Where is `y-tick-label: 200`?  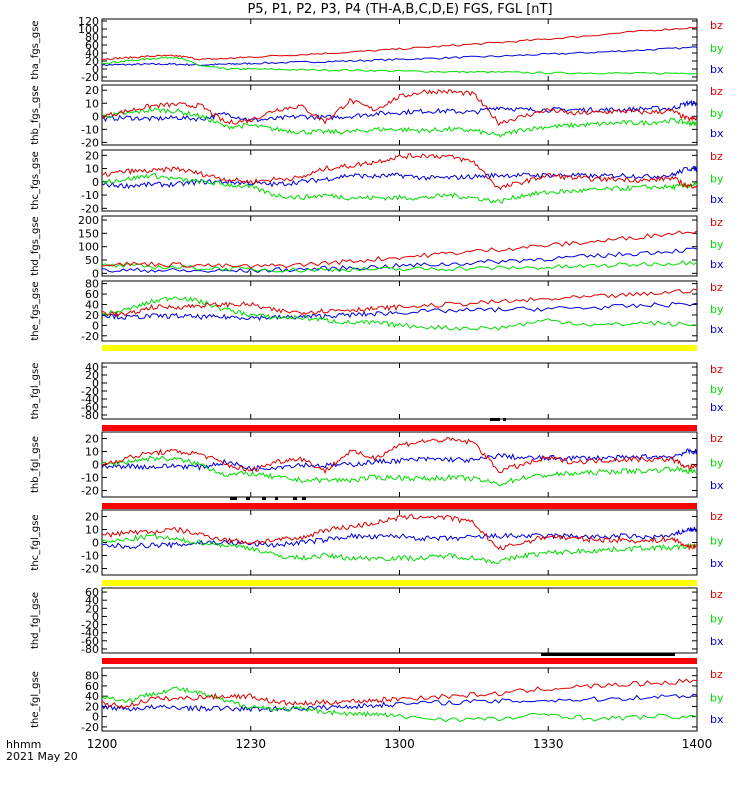
y-tick-label: 200 is located at coordinates (88, 220).